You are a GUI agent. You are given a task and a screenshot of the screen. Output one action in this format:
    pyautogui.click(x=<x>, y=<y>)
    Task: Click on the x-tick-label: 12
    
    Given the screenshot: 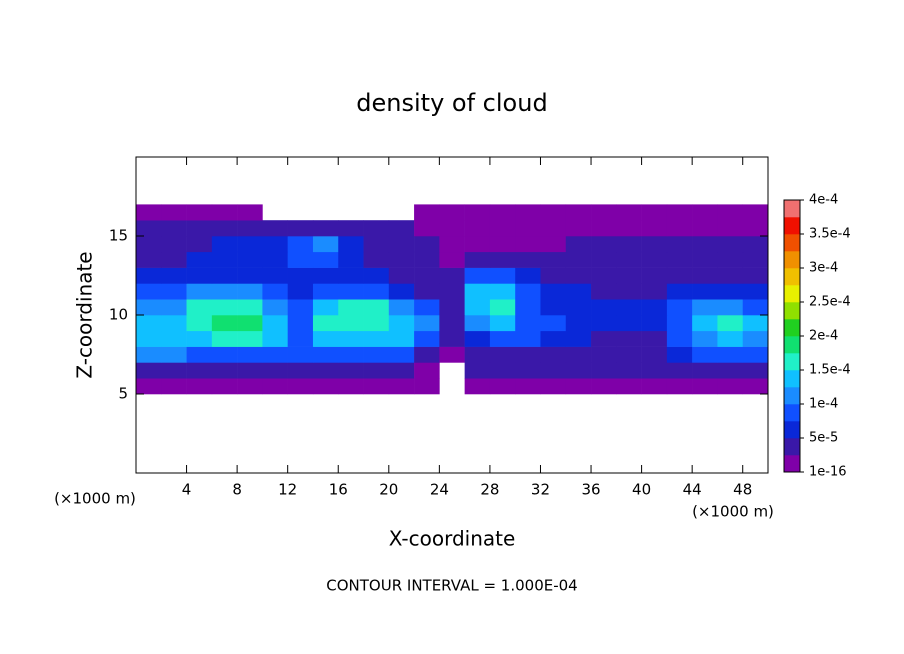 What is the action you would take?
    pyautogui.click(x=287, y=490)
    